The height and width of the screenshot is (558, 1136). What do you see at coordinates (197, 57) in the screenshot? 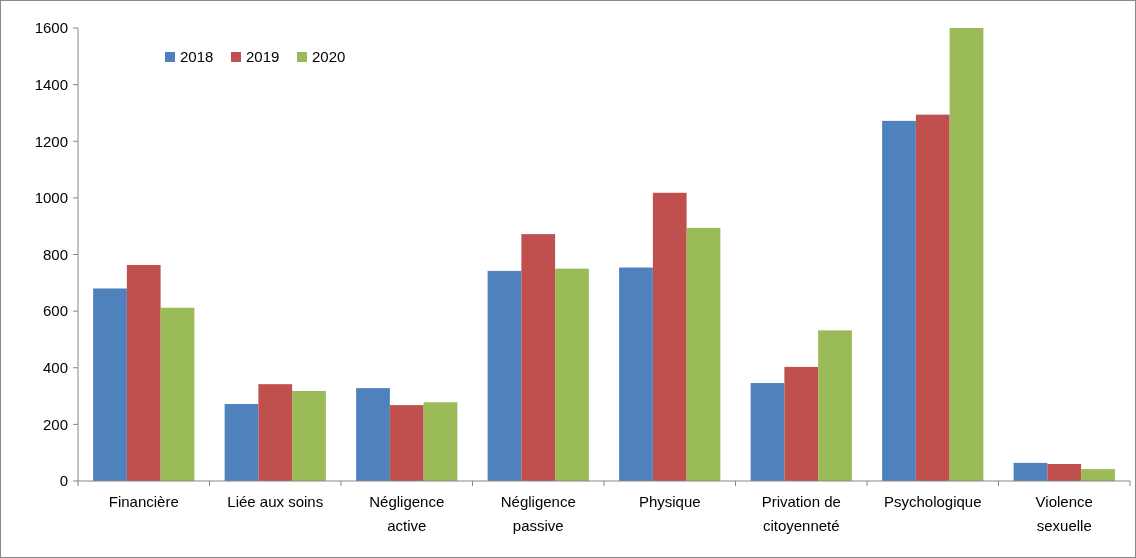
I see `legend-label: 2018` at bounding box center [197, 57].